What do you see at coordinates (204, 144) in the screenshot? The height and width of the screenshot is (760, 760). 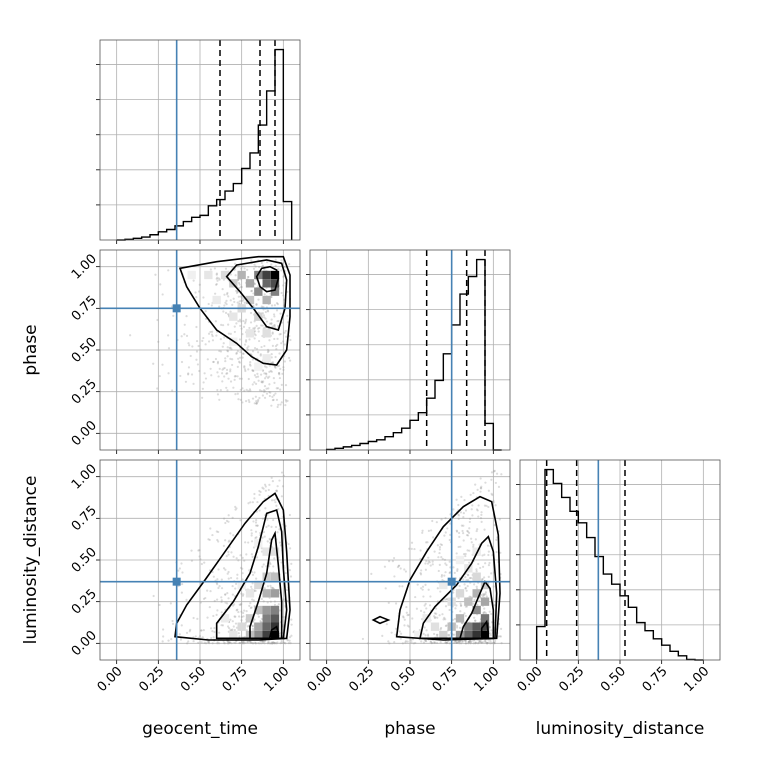 I see `histogram-geocent_time` at bounding box center [204, 144].